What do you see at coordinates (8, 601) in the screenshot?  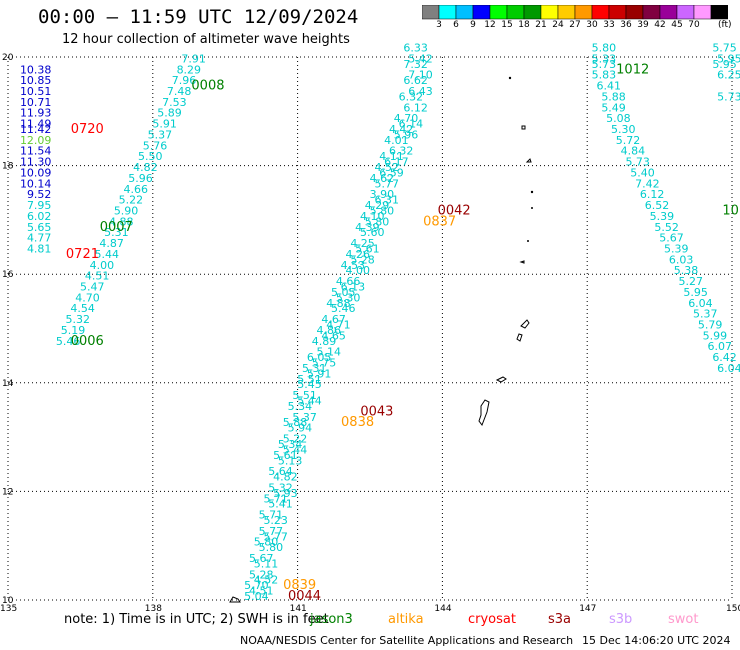 I see `y-tick-label: 10` at bounding box center [8, 601].